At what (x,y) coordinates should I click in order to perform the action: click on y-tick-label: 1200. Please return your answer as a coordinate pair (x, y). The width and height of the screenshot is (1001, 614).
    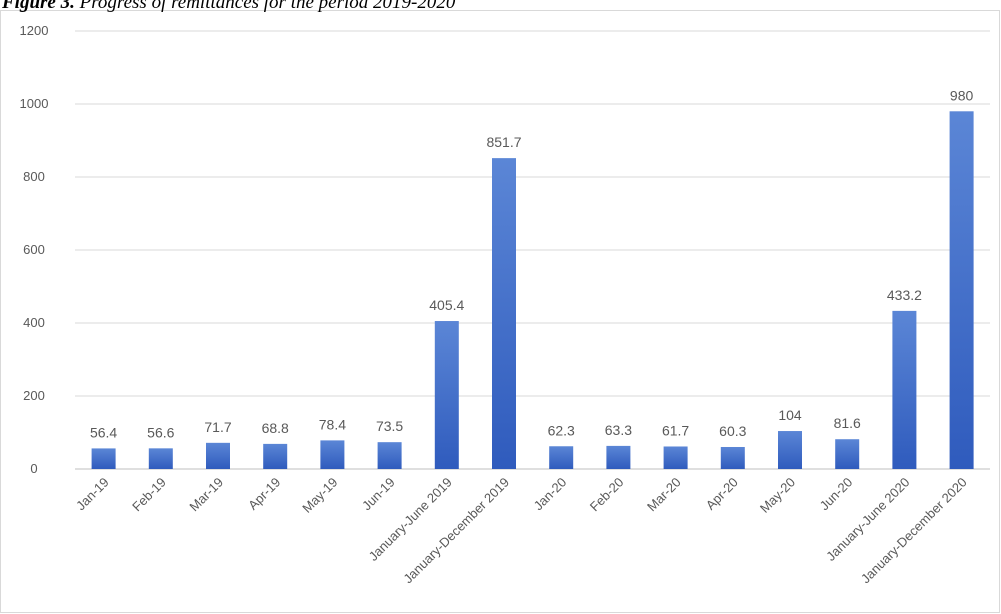
    Looking at the image, I should click on (34, 30).